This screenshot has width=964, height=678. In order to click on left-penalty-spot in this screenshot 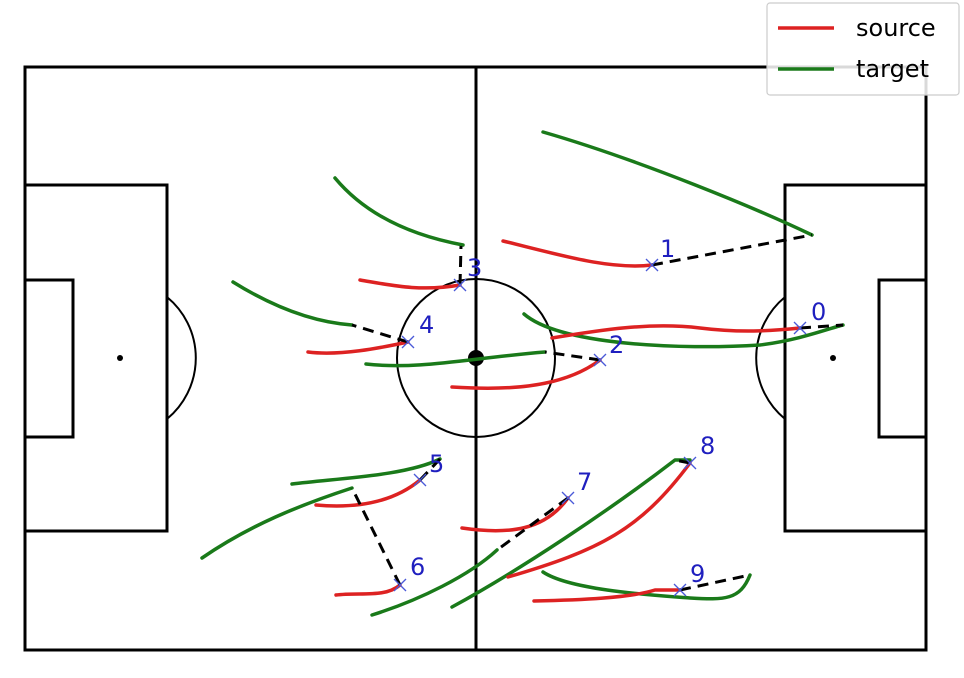, I will do `click(120, 358)`.